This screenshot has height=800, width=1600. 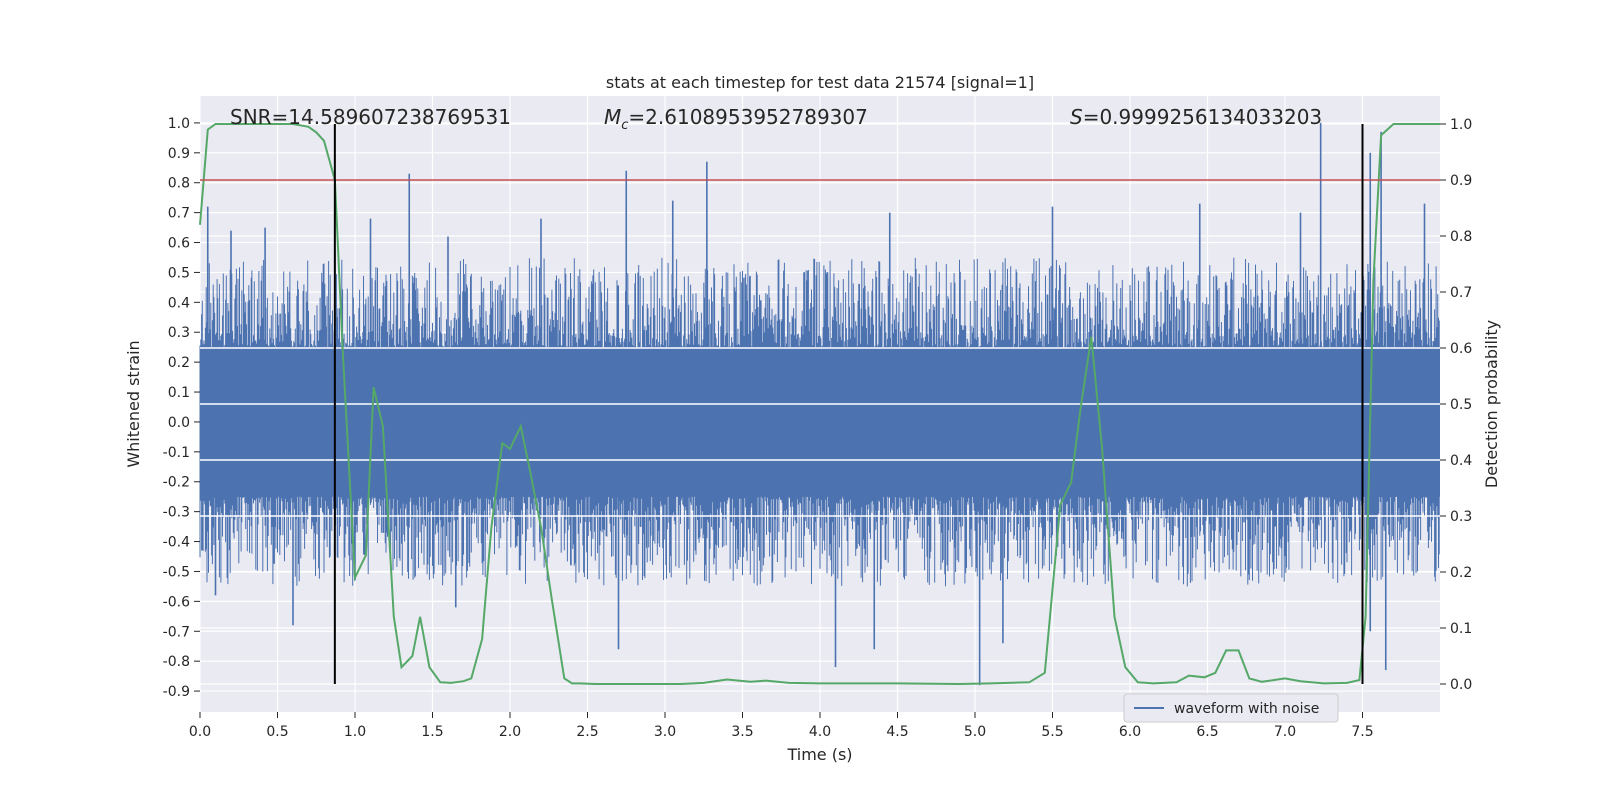 I want to click on x-tick-label-14: 7.0, so click(x=1285, y=732).